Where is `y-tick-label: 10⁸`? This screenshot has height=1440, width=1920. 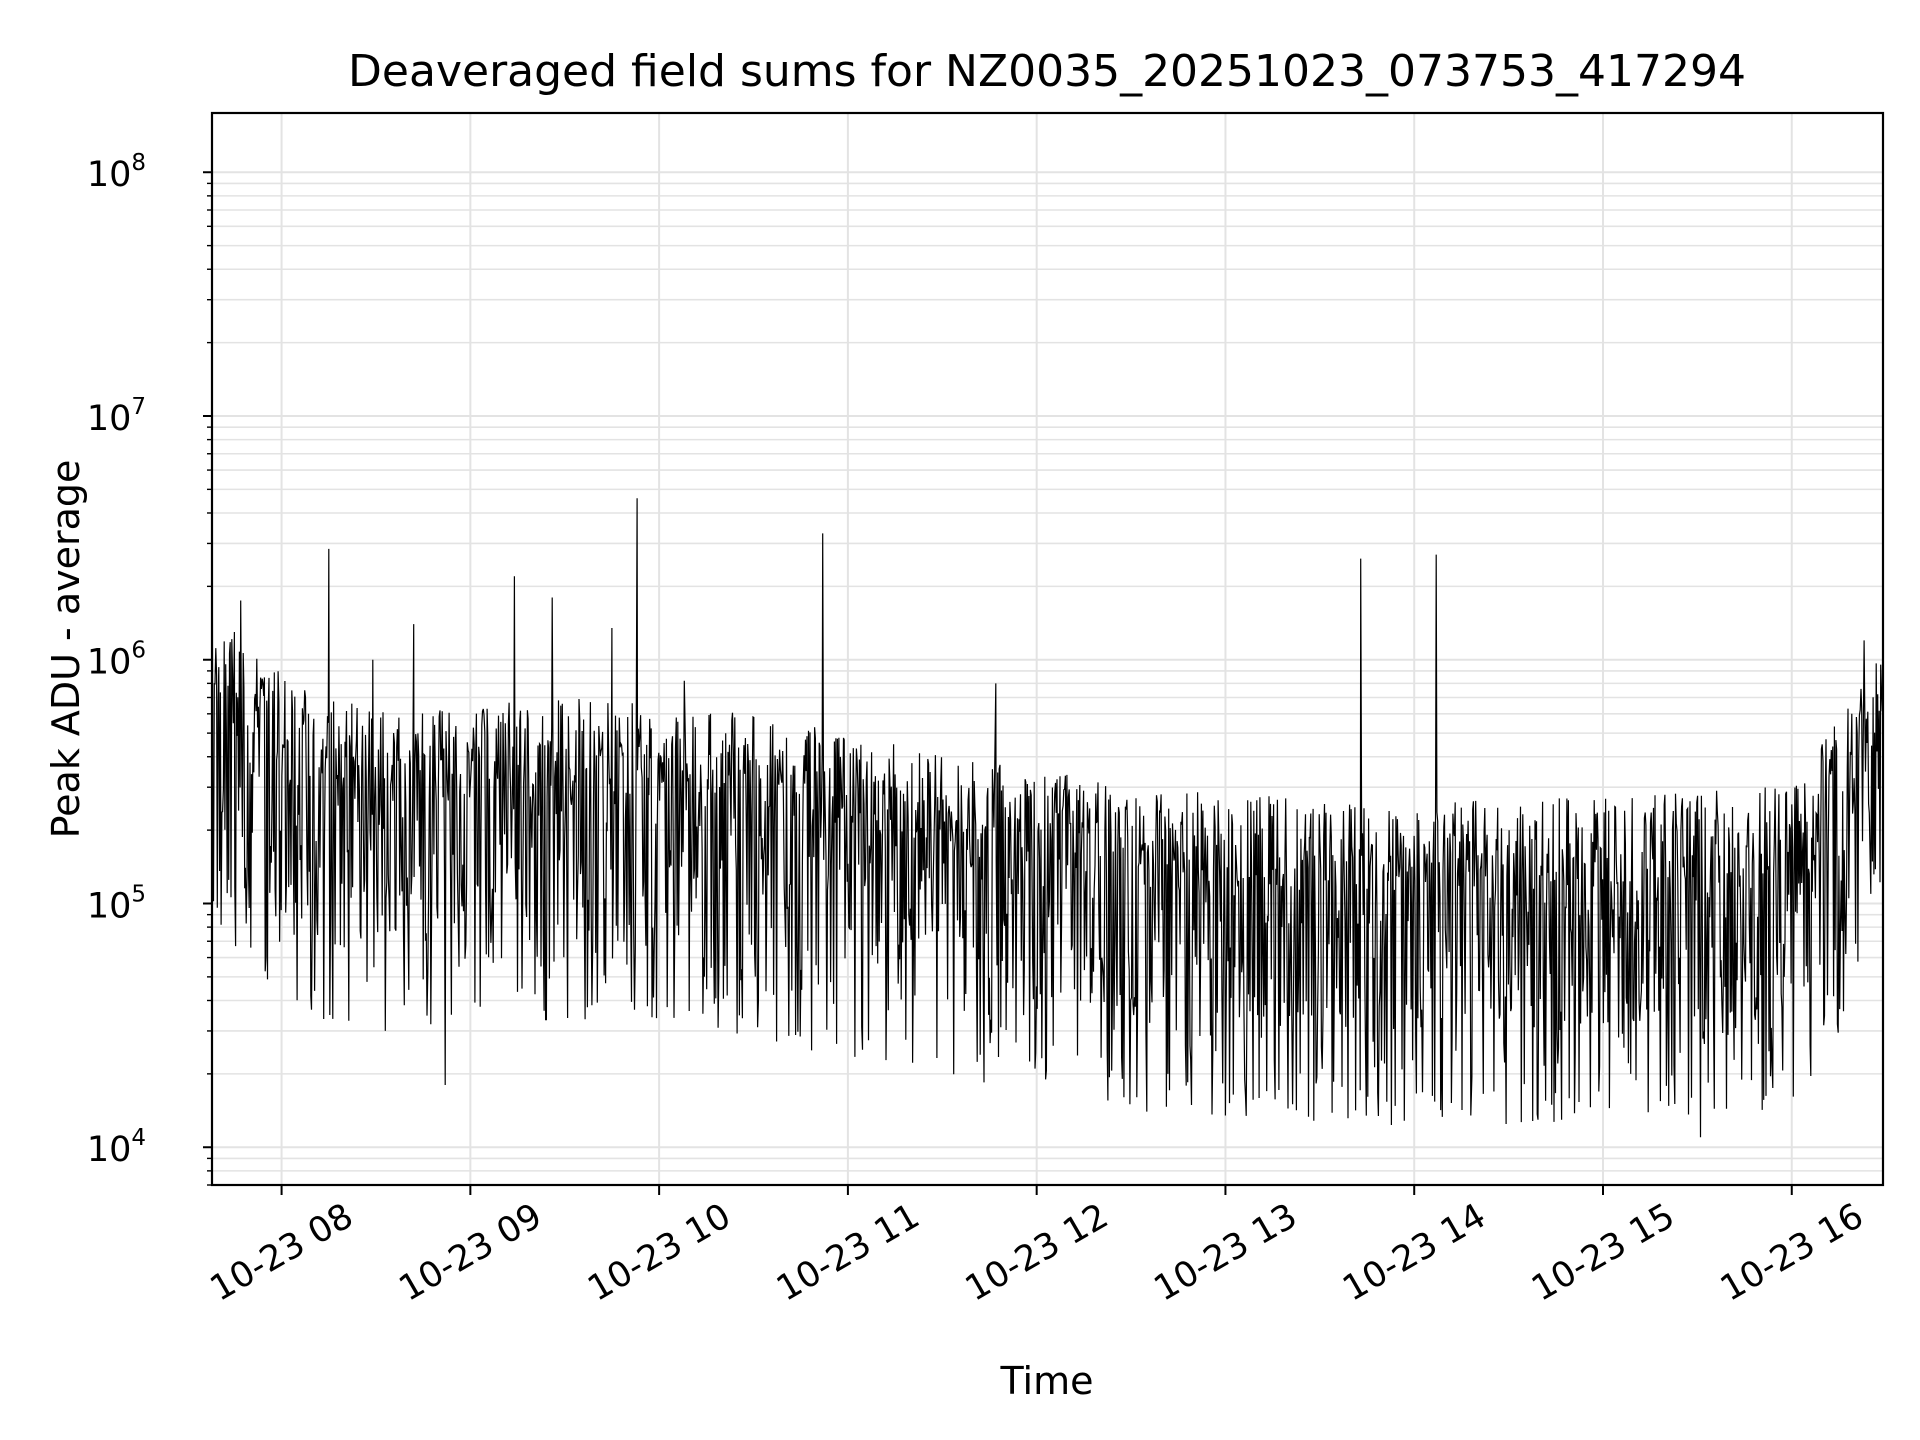 y-tick-label: 10⁸ is located at coordinates (116, 172).